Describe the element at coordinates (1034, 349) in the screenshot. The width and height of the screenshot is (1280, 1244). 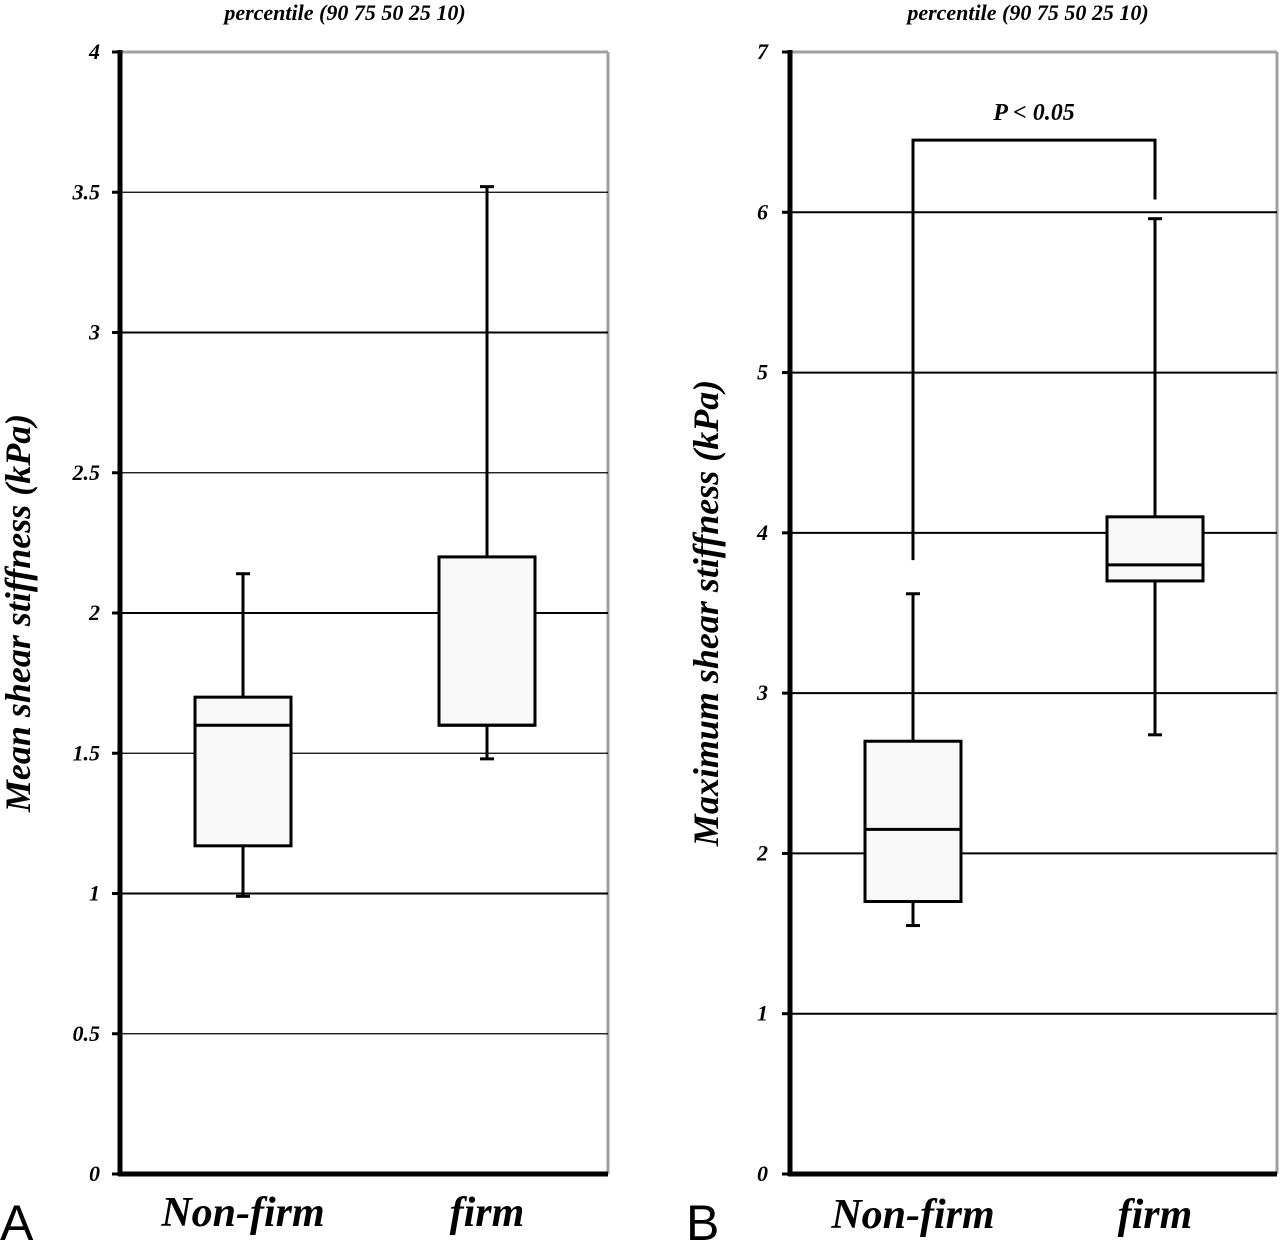
I see `significance-bracket` at that location.